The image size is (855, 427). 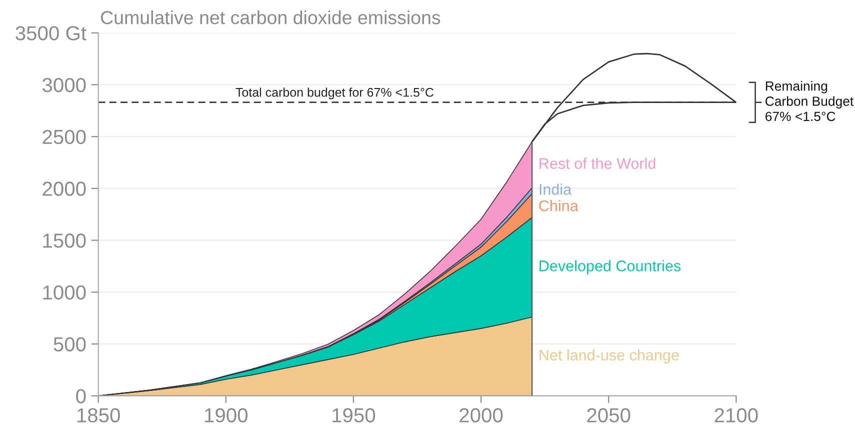 What do you see at coordinates (226, 415) in the screenshot?
I see `x-tick-label: 1900` at bounding box center [226, 415].